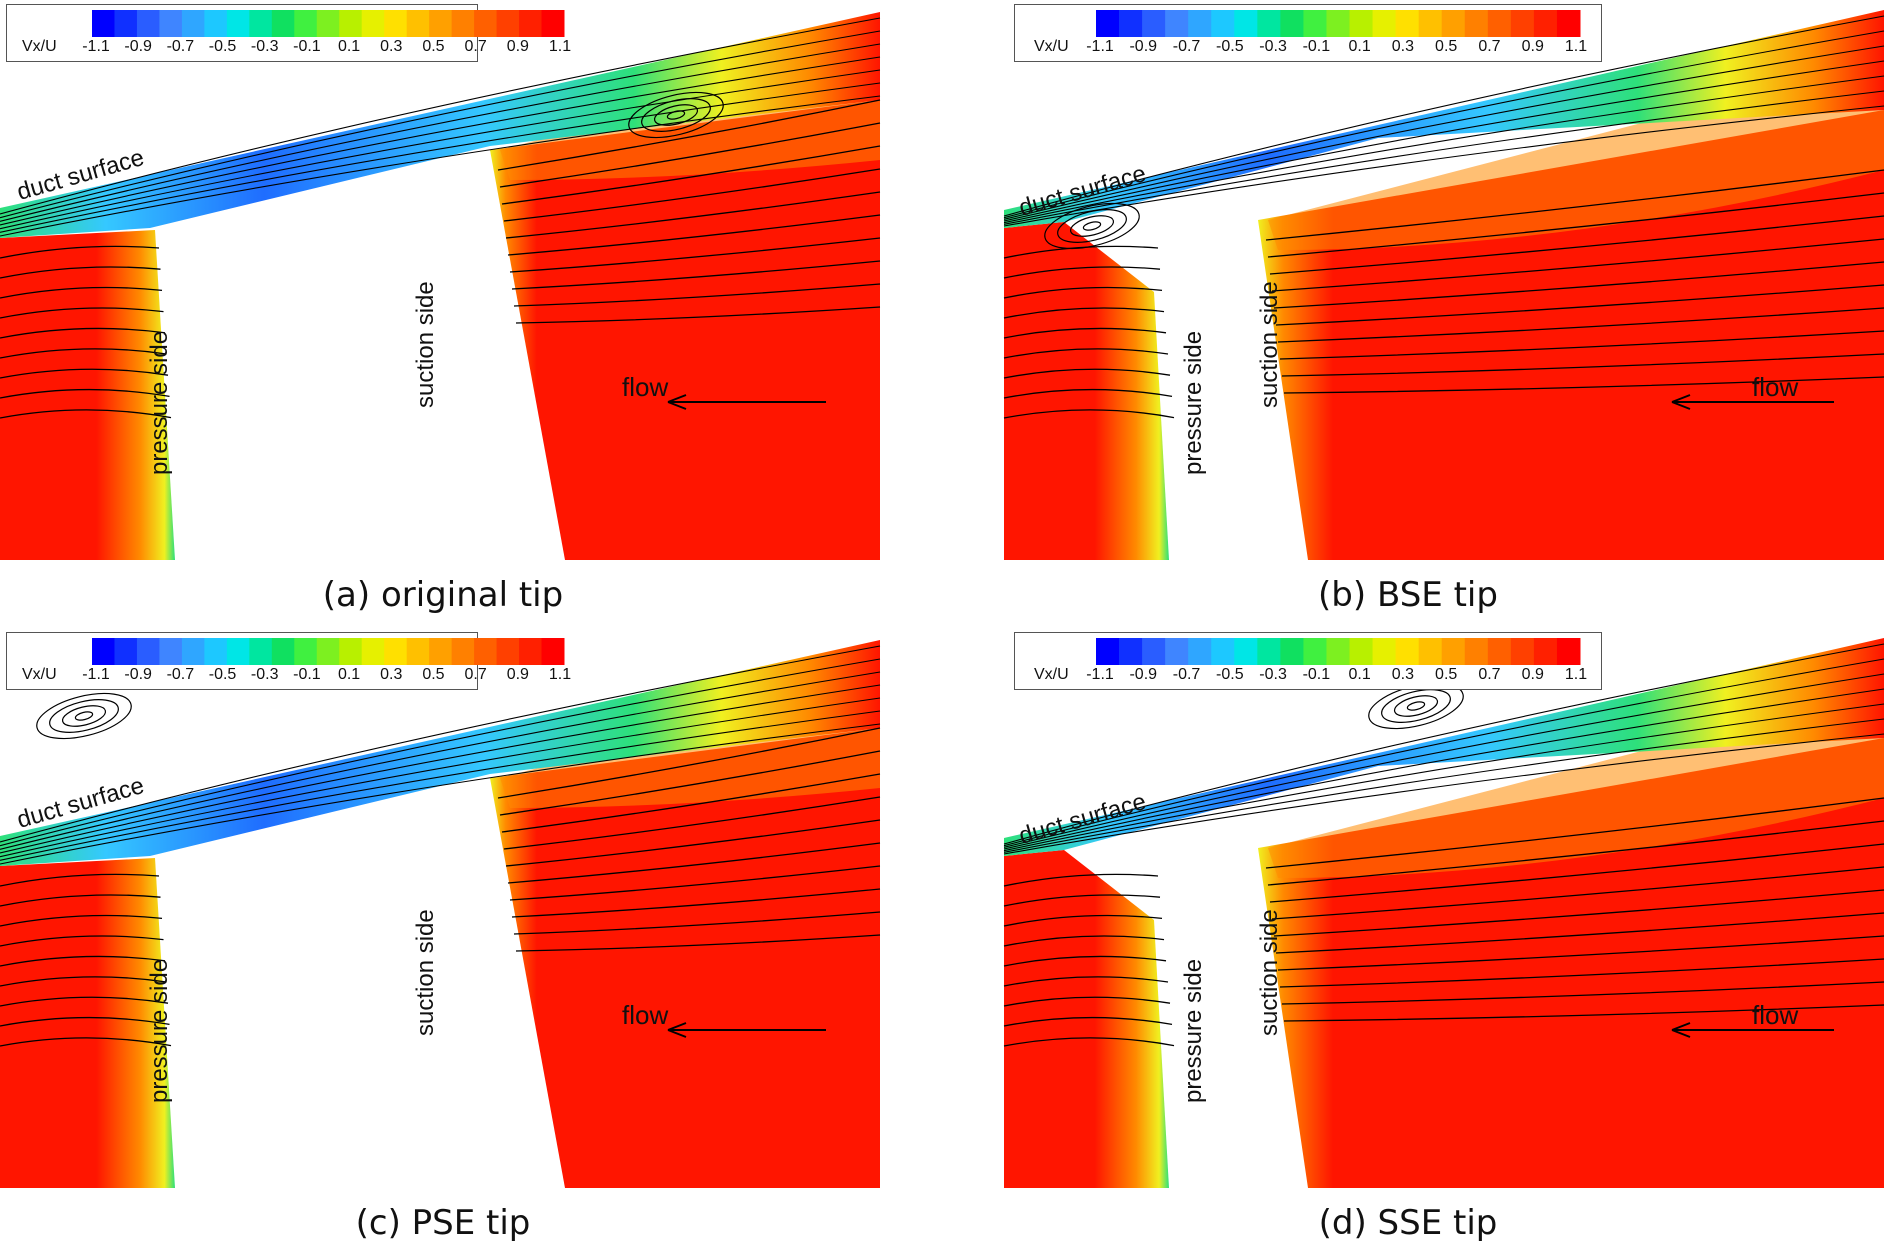 The width and height of the screenshot is (1886, 1249). What do you see at coordinates (1446, 674) in the screenshot?
I see `colorbar-tick-label: 0.5` at bounding box center [1446, 674].